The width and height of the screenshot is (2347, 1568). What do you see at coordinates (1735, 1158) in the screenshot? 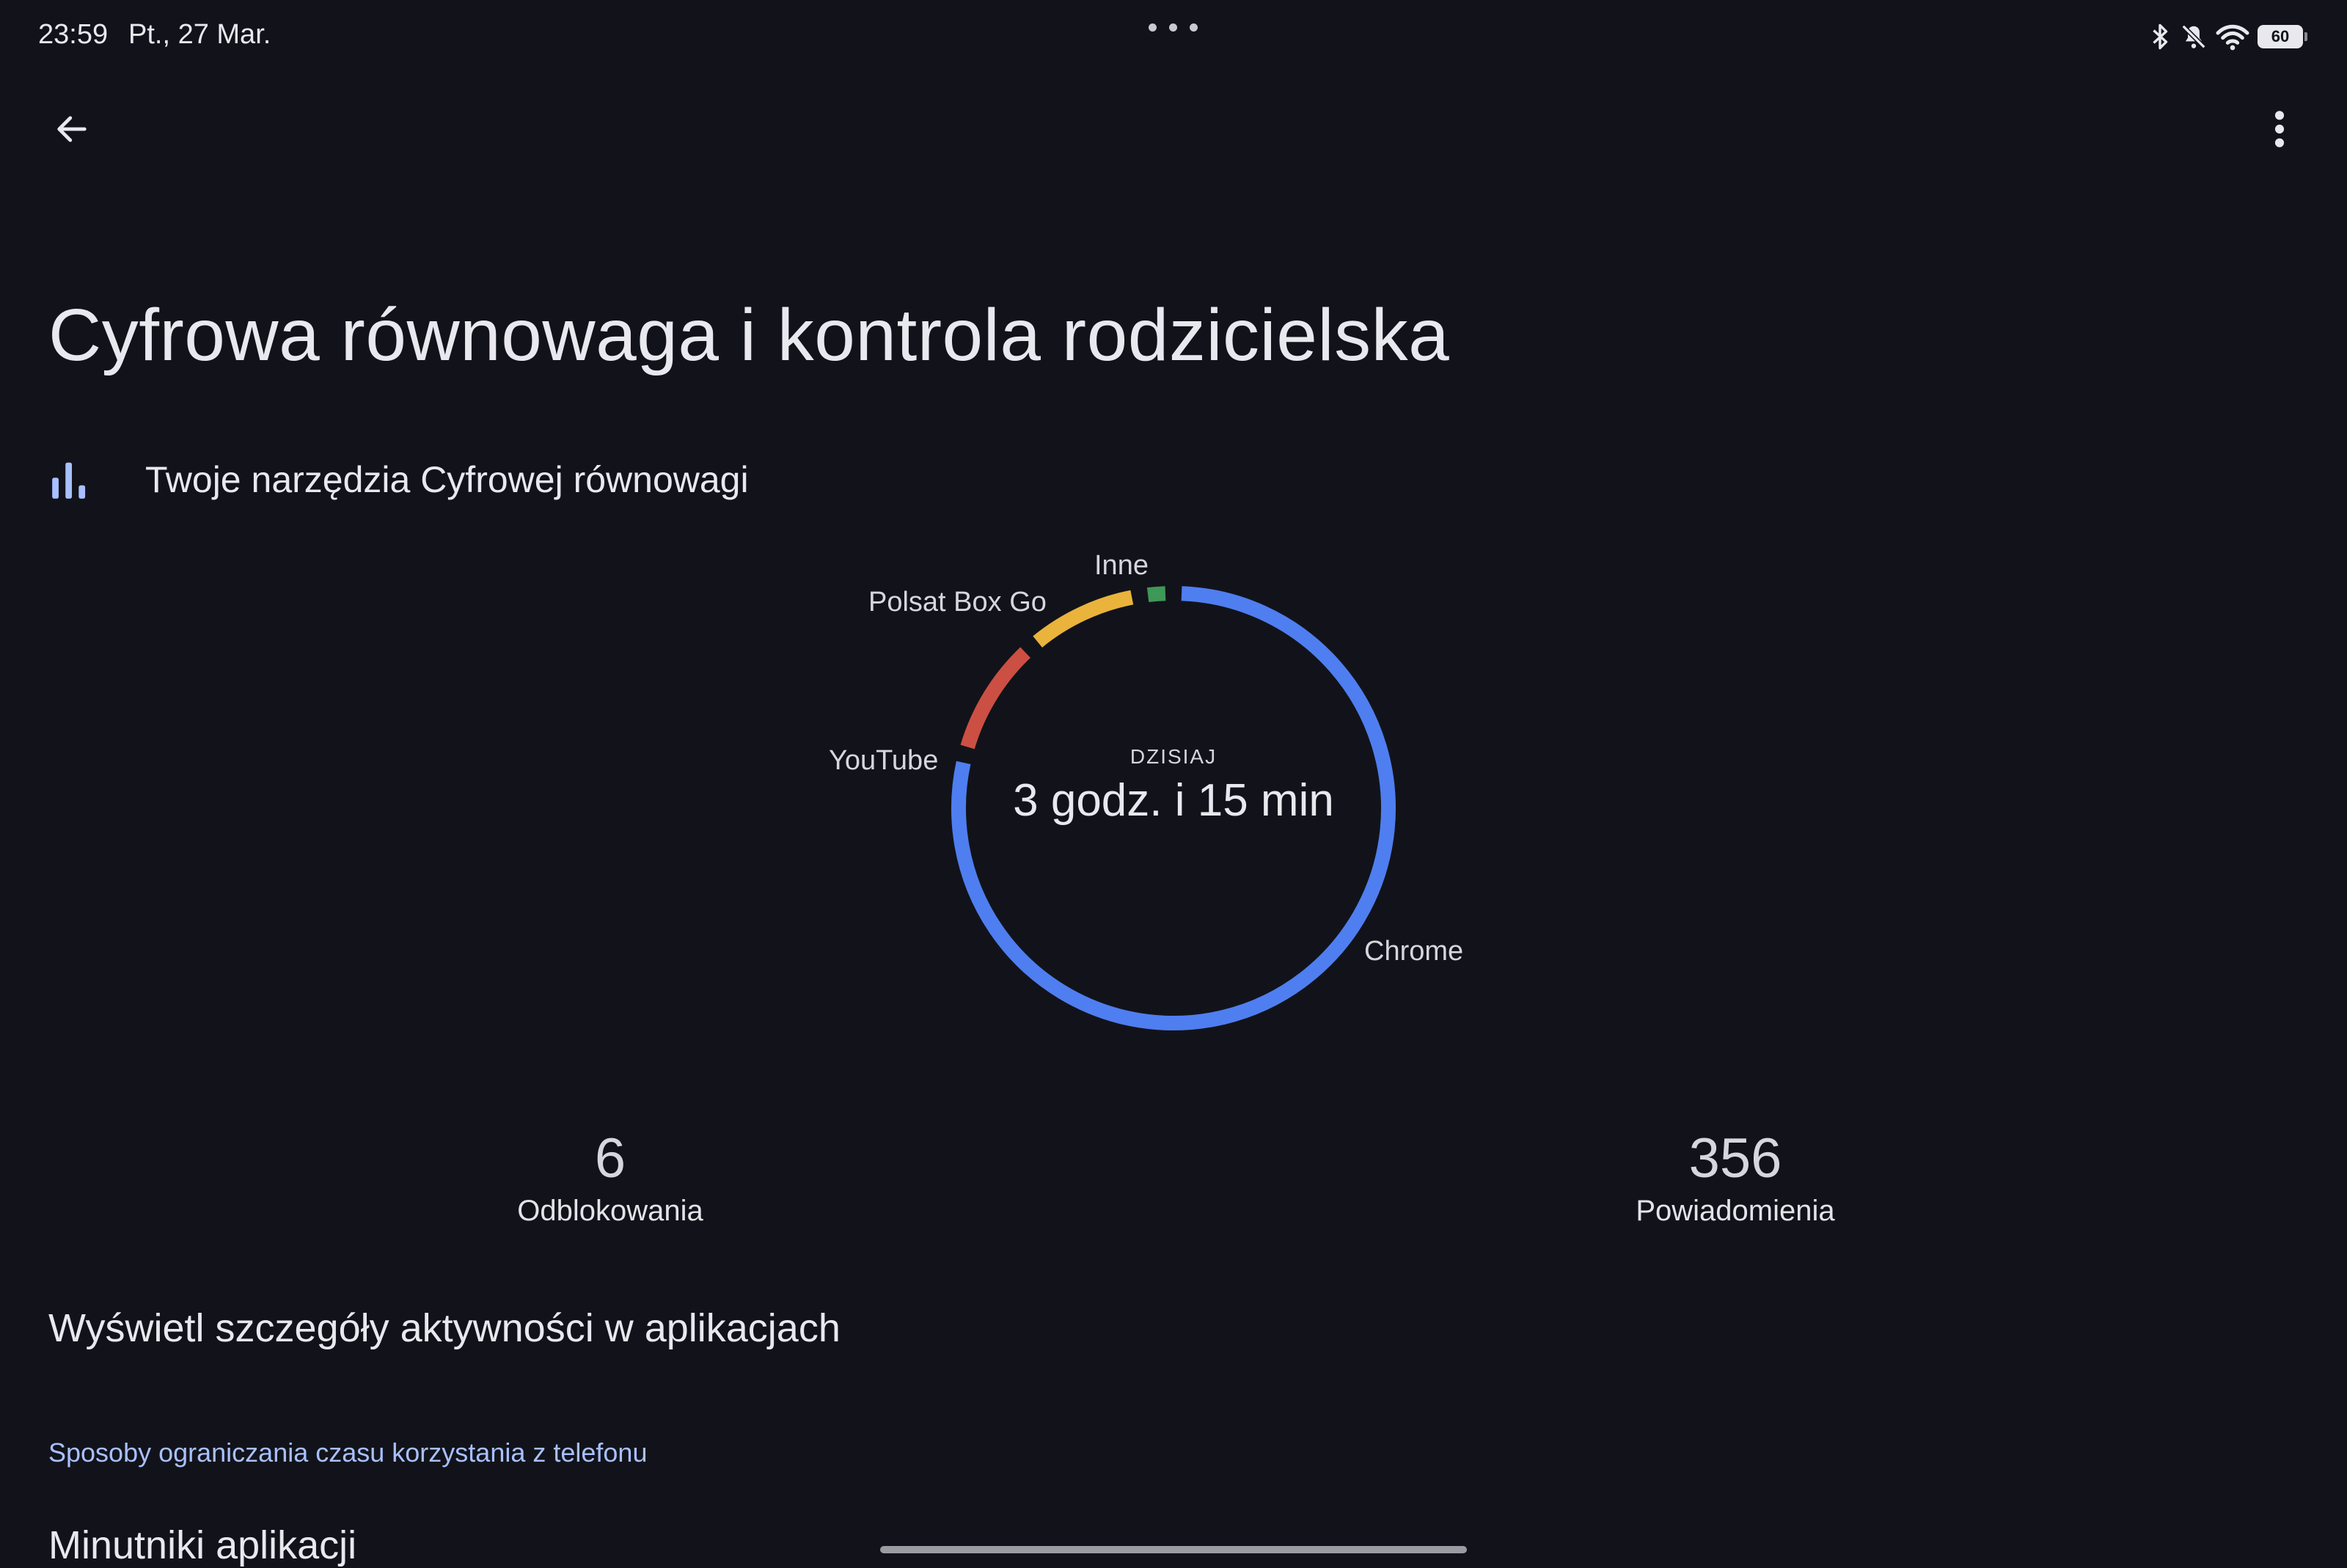
I see `notifications-value: 356` at bounding box center [1735, 1158].